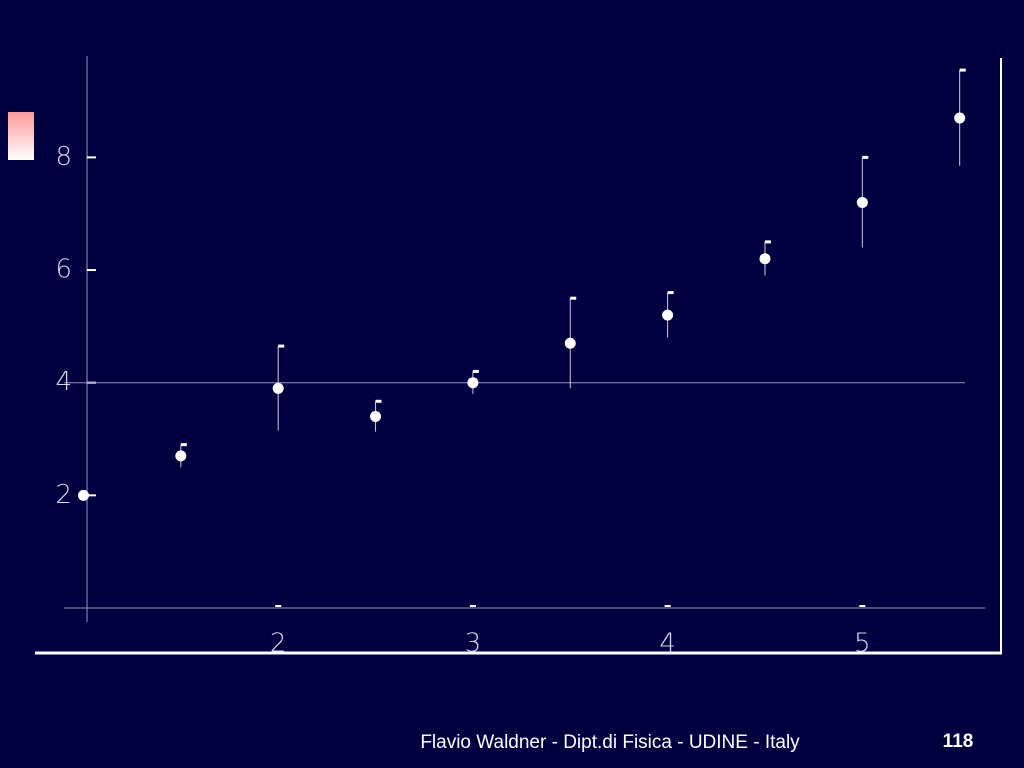 Image resolution: width=1024 pixels, height=768 pixels. I want to click on x-tick-label: 3, so click(473, 644).